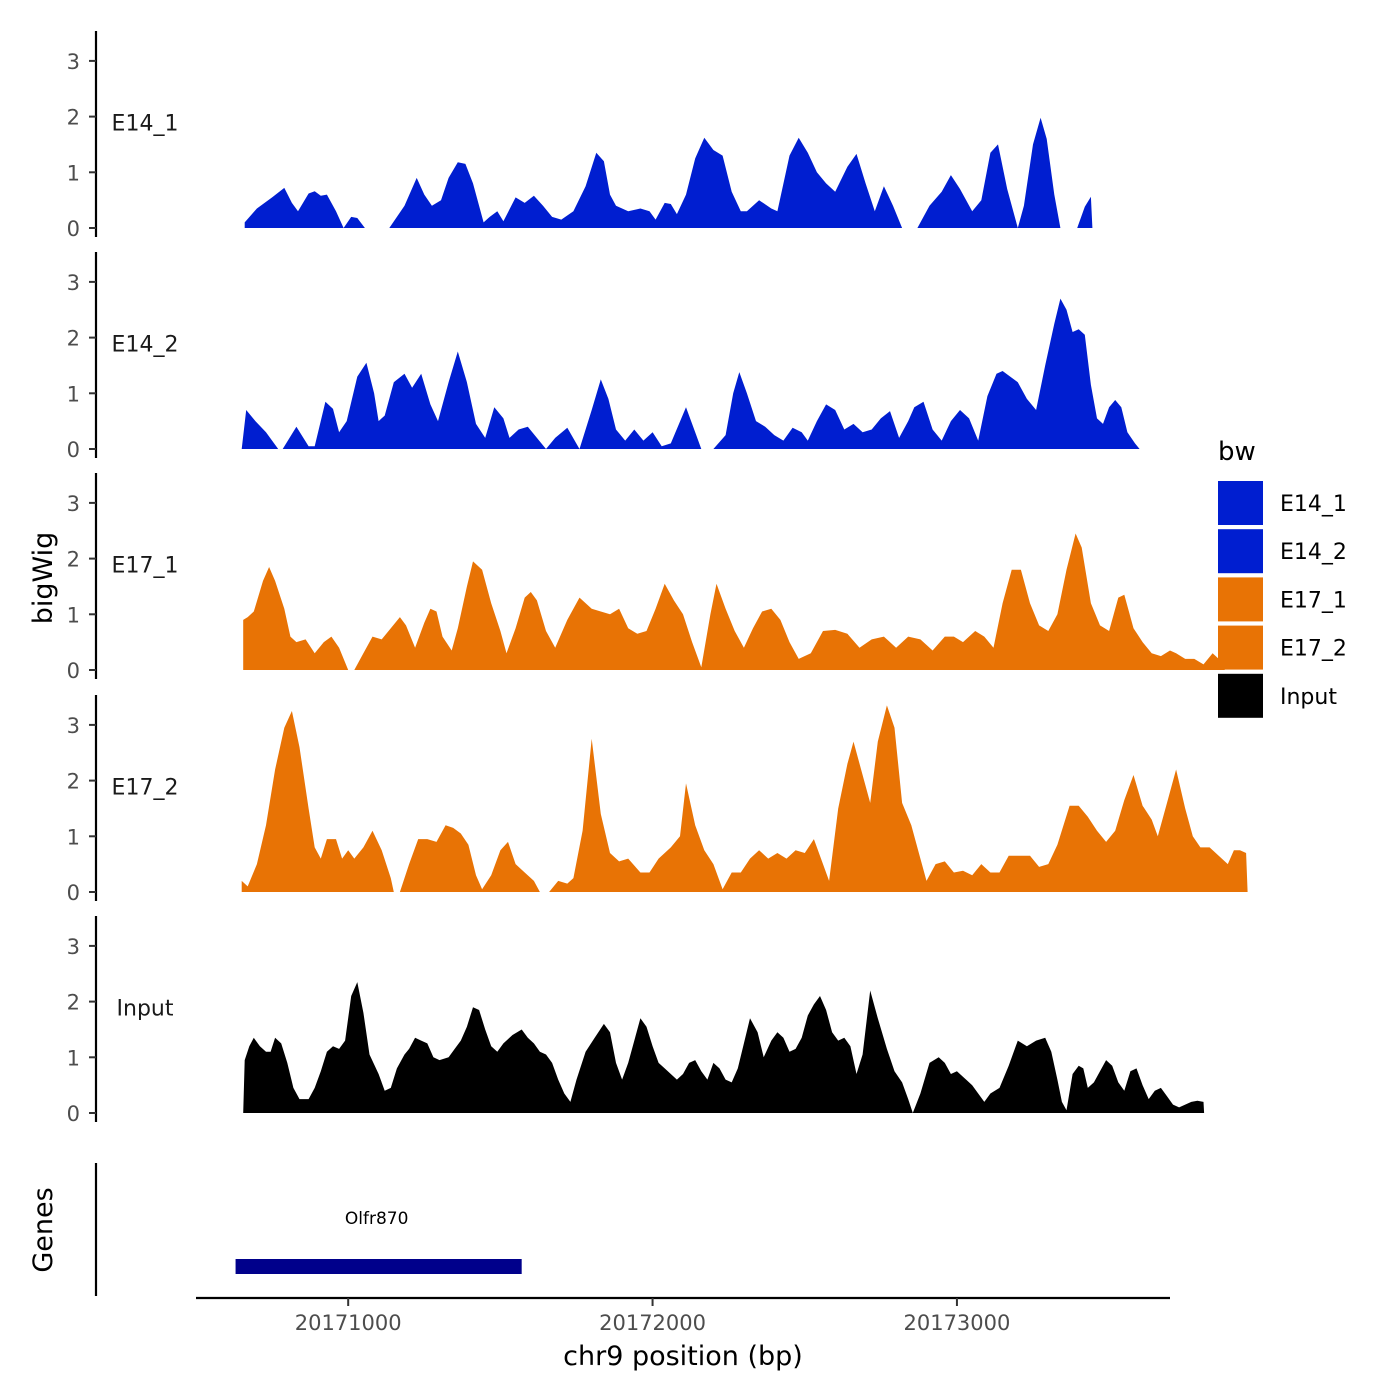 Image resolution: width=1400 pixels, height=1400 pixels. I want to click on legend-label: E17_1, so click(1313, 600).